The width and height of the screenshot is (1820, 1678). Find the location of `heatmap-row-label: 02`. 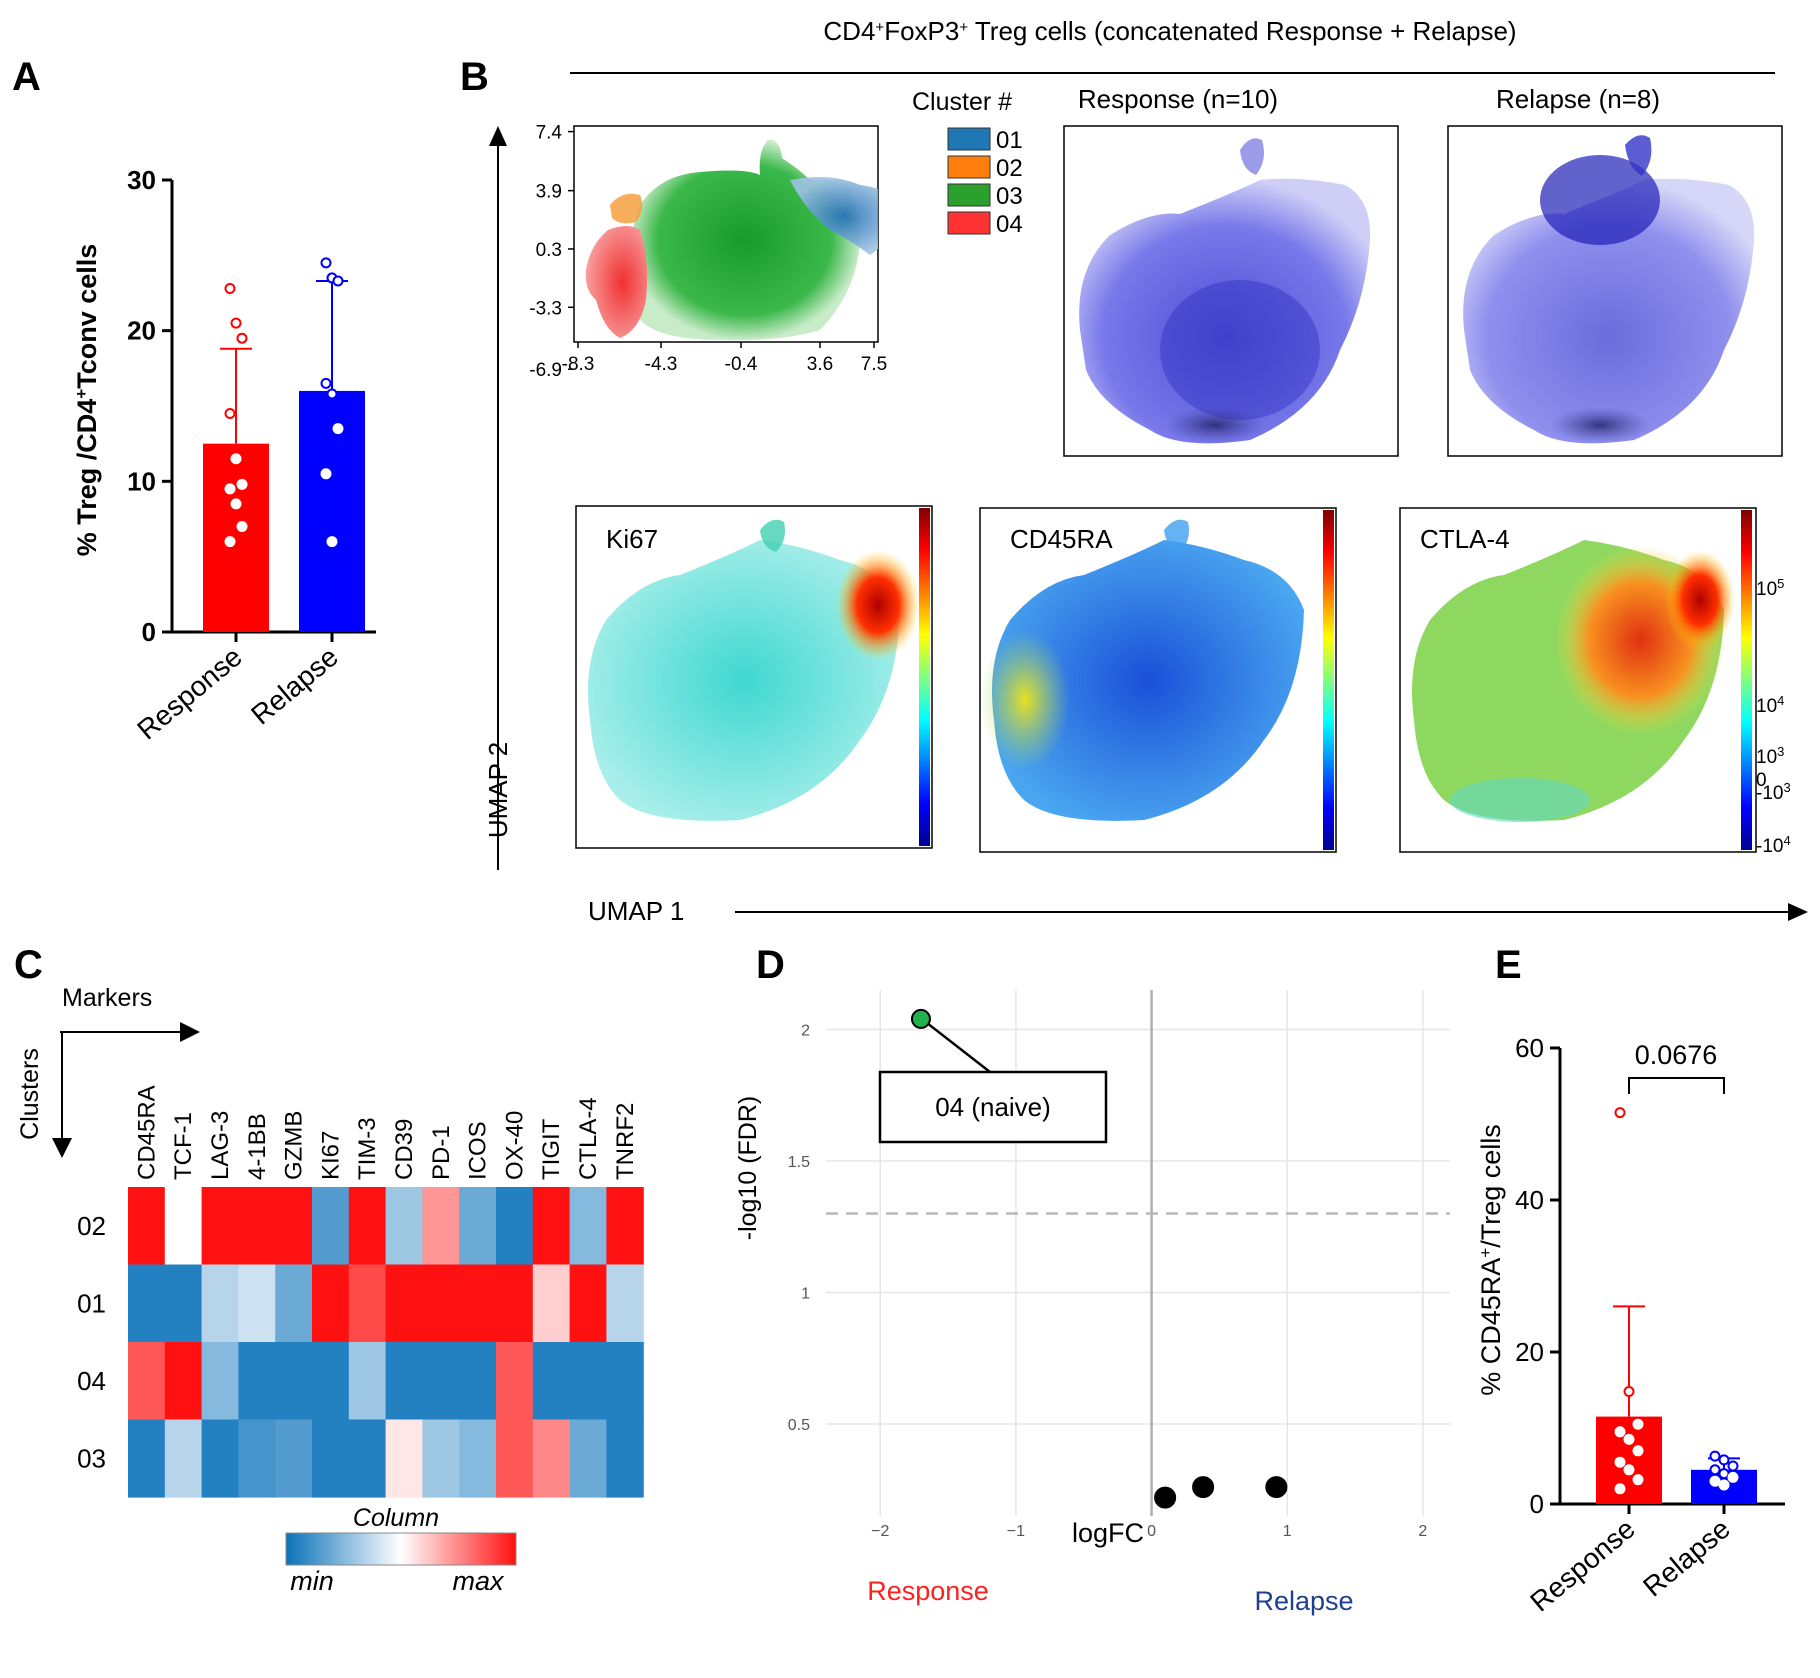

heatmap-row-label: 02 is located at coordinates (91, 1226).